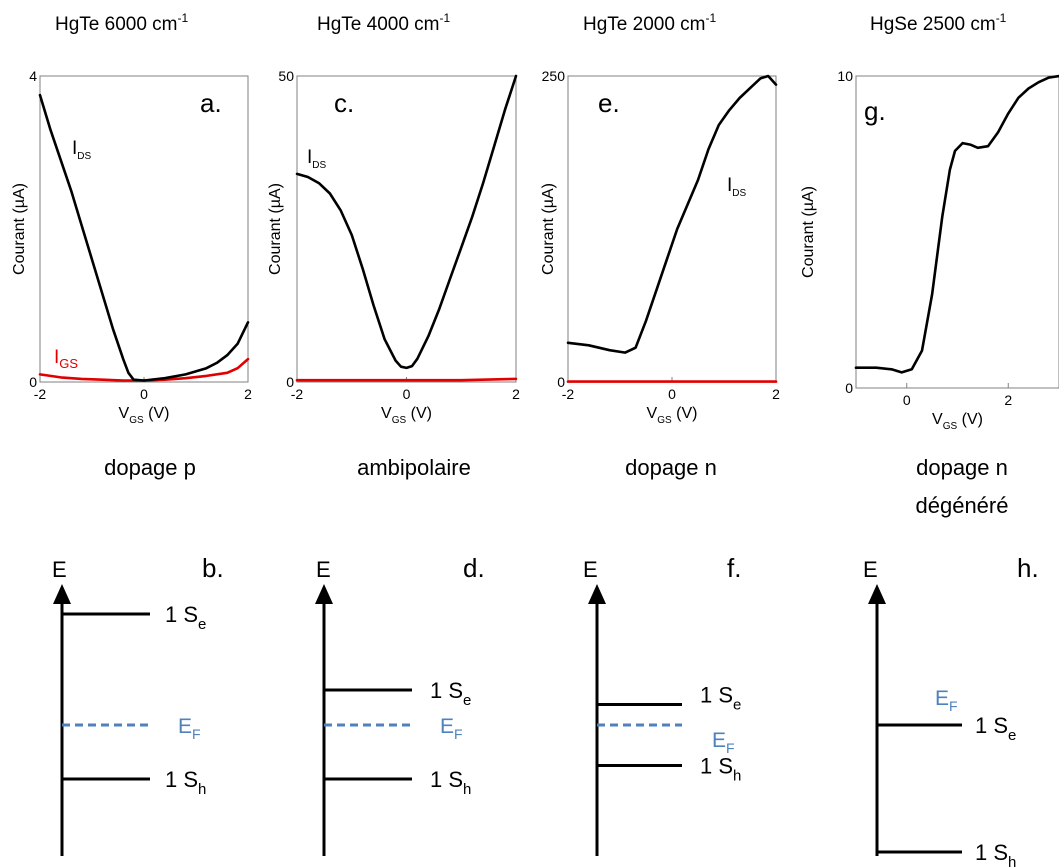  Describe the element at coordinates (414, 467) in the screenshot. I see `chart-caption: ambipolaire` at that location.